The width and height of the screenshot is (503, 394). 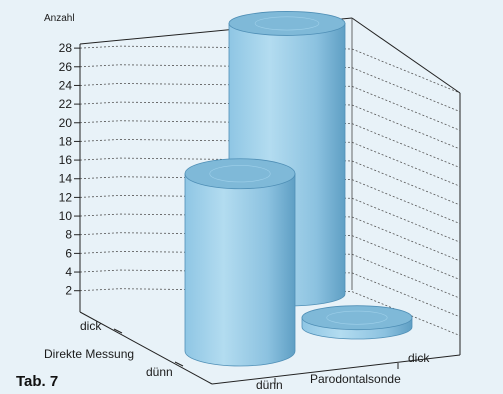 What do you see at coordinates (66, 48) in the screenshot?
I see `y-tick-label: 28` at bounding box center [66, 48].